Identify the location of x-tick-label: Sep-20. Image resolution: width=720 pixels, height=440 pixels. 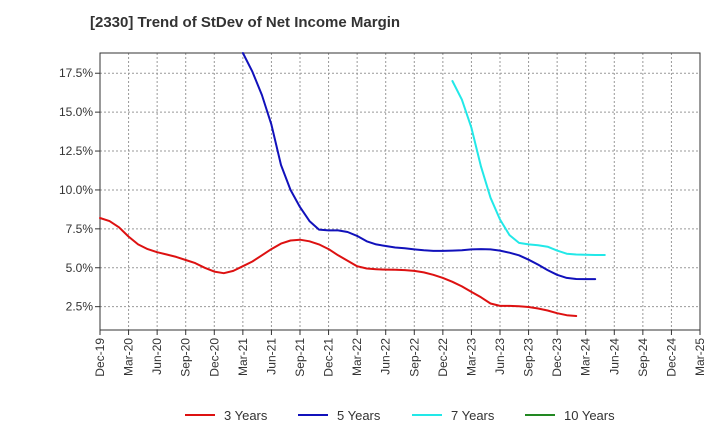
(186, 357).